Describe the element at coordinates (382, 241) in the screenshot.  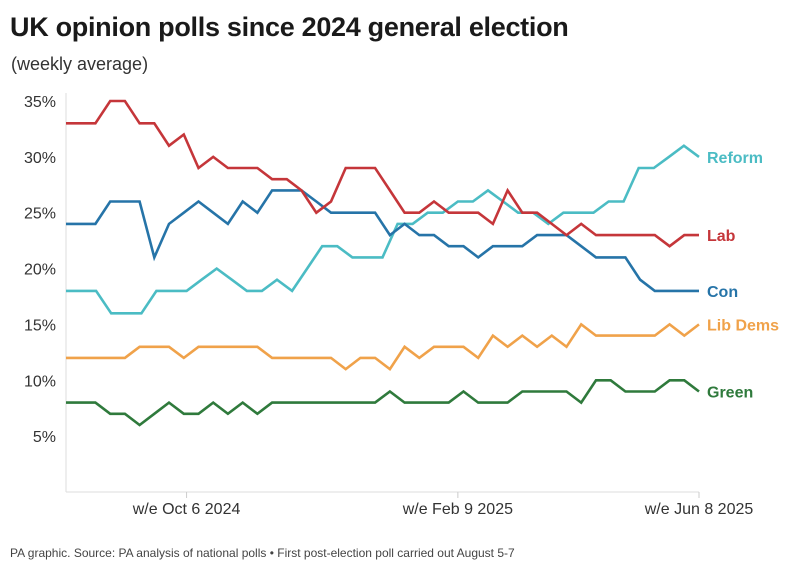
I see `series-line-con` at that location.